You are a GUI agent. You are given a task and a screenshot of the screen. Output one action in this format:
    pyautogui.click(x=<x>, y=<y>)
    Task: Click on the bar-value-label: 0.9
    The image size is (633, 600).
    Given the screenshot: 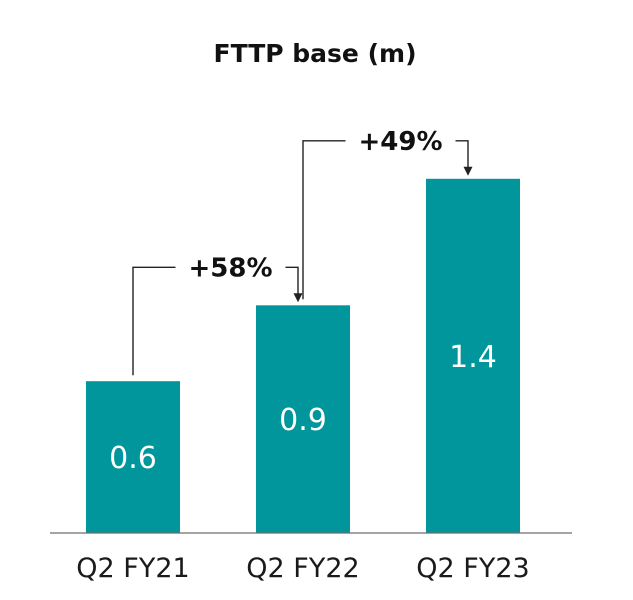 What is the action you would take?
    pyautogui.click(x=303, y=420)
    